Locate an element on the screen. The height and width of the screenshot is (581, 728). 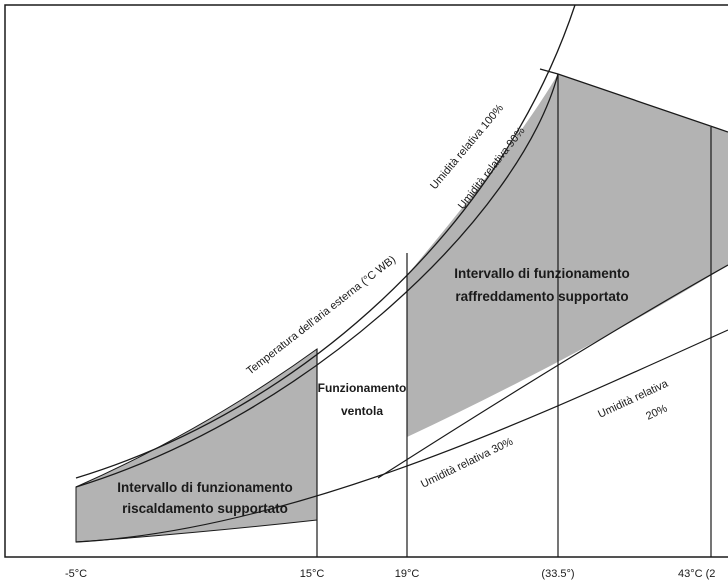
tick-label-minus-5c: -5°C is located at coordinates (76, 574).